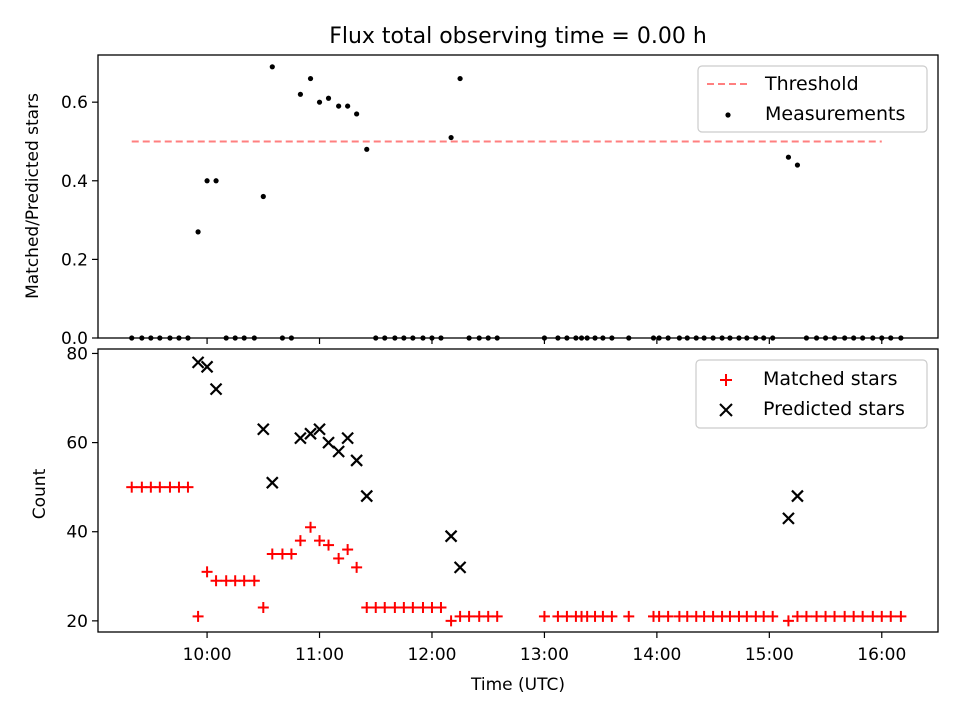 This screenshot has width=960, height=720. What do you see at coordinates (656, 655) in the screenshot?
I see `x-tick-label: 14:00` at bounding box center [656, 655].